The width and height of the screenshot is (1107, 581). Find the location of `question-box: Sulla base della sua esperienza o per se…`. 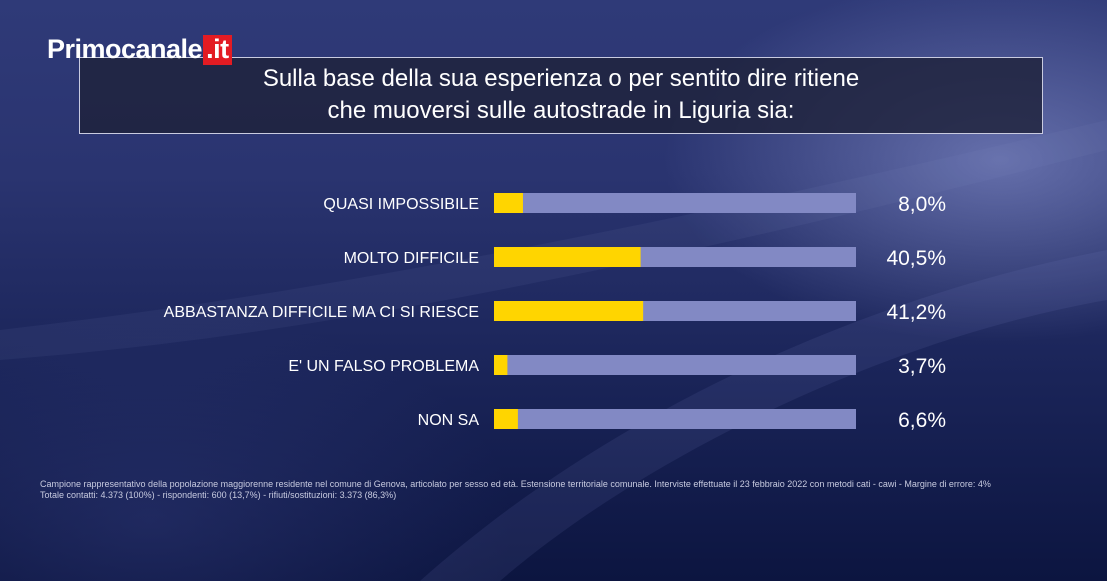

question-box: Sulla base della sua esperienza o per se… is located at coordinates (561, 95).